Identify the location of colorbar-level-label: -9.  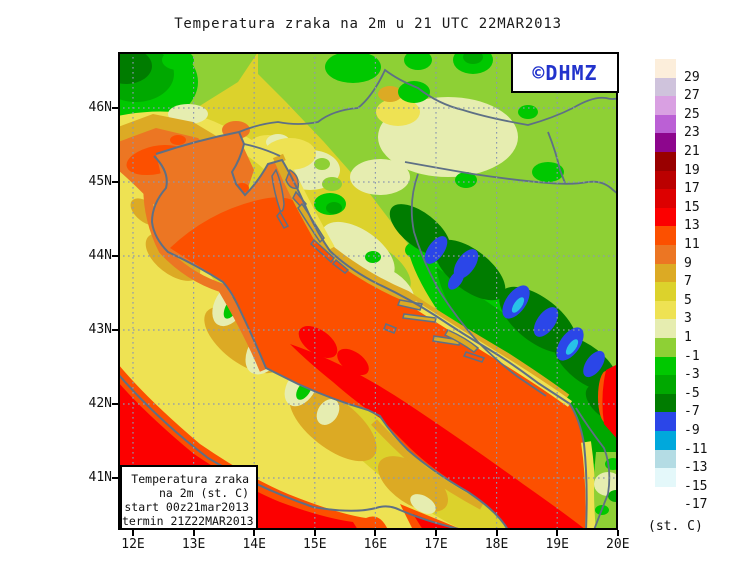
(692, 430).